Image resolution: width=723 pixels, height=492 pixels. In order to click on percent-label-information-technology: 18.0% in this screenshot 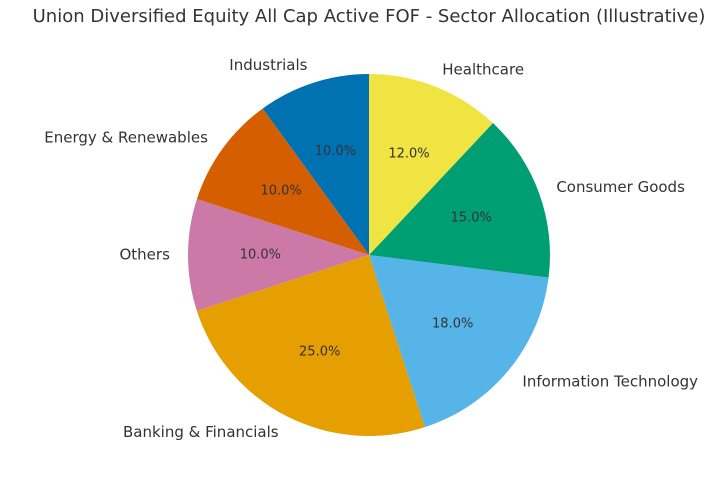, I will do `click(452, 324)`.